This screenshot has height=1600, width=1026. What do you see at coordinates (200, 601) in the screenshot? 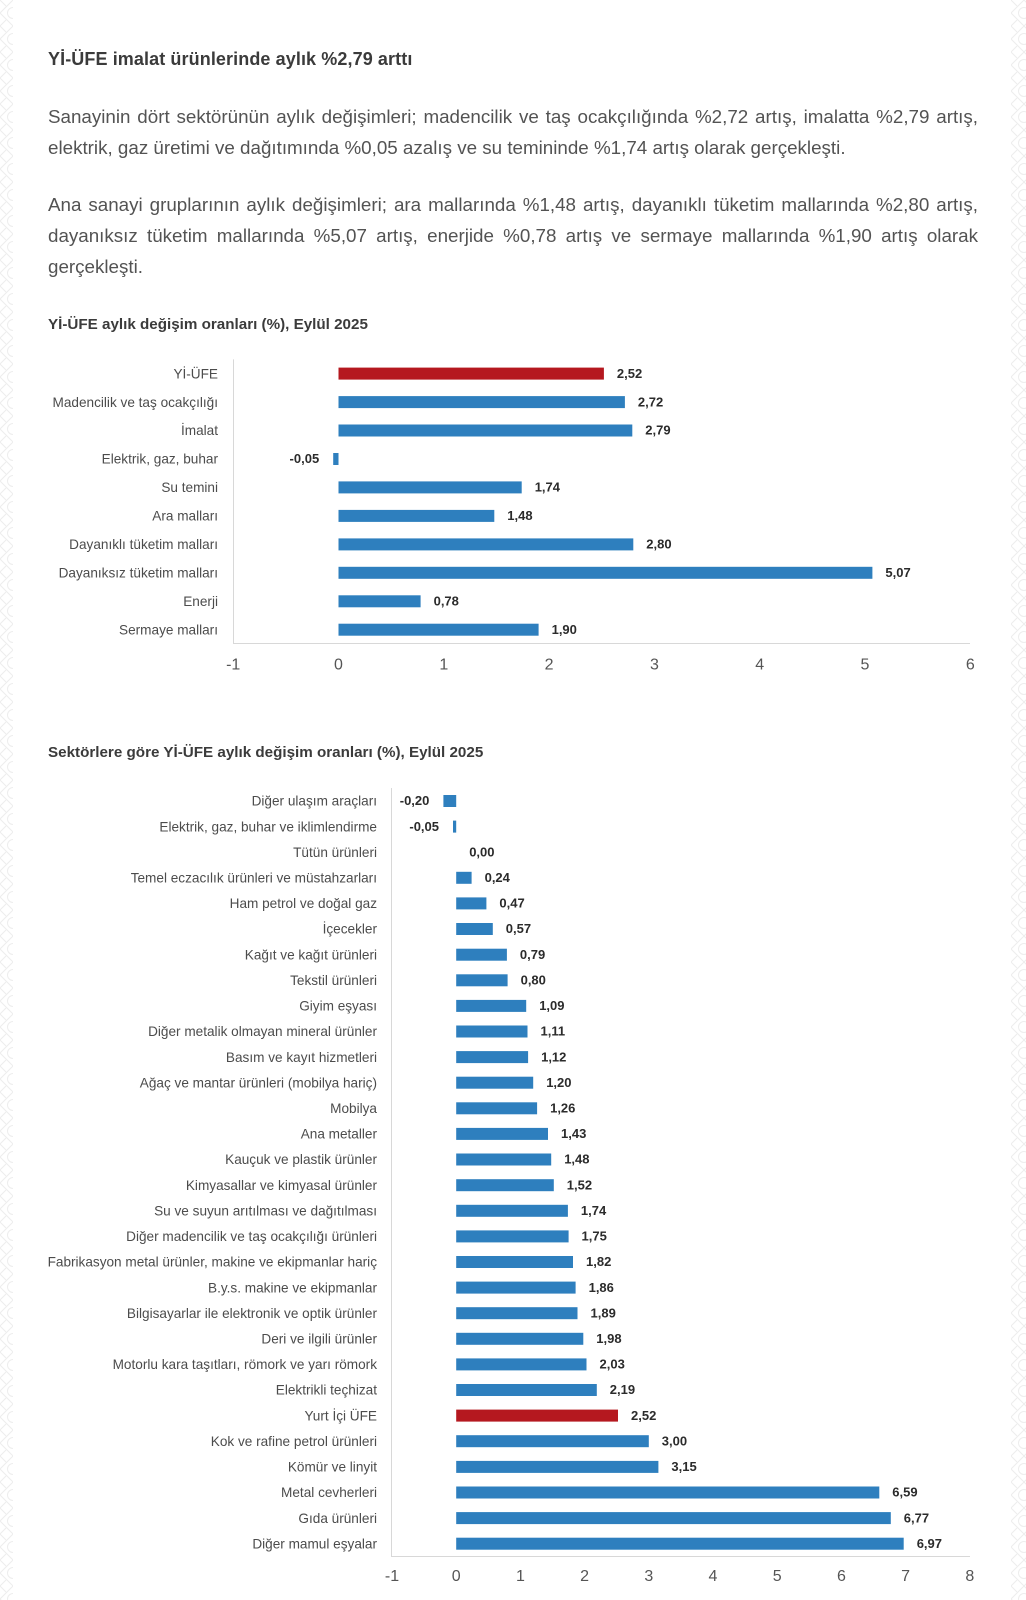
I see `svg-text: Enerji` at bounding box center [200, 601].